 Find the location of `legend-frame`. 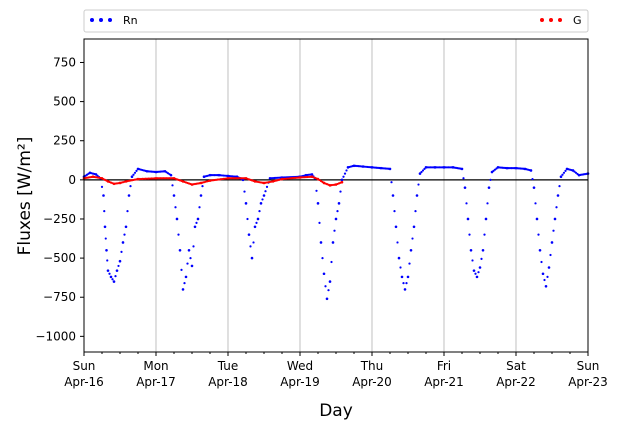

legend-frame is located at coordinates (336, 21).